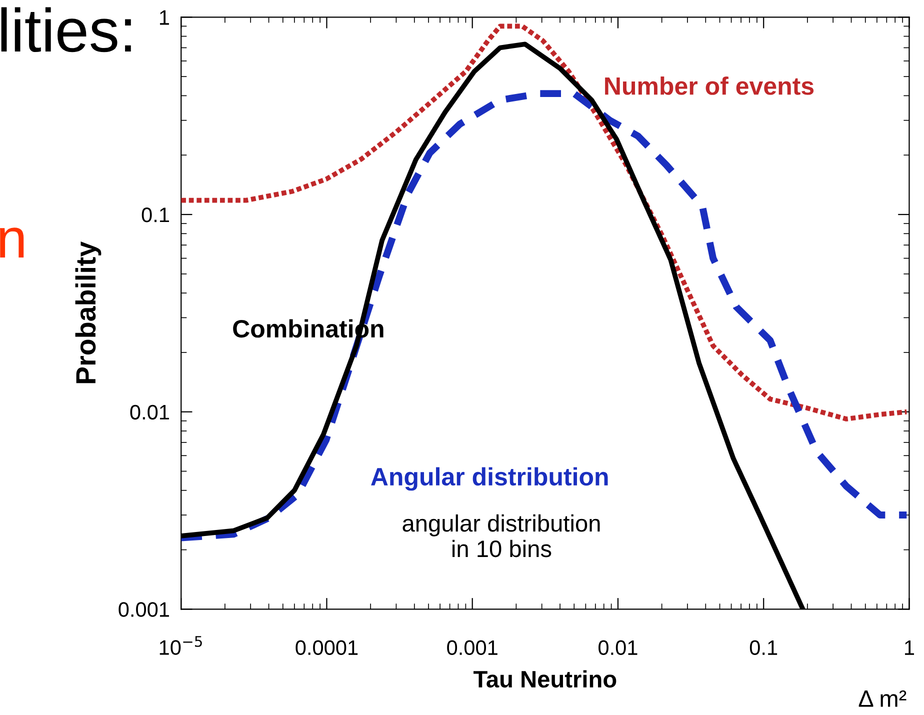 The height and width of the screenshot is (715, 924). I want to click on text: Δ m², so click(882, 698).